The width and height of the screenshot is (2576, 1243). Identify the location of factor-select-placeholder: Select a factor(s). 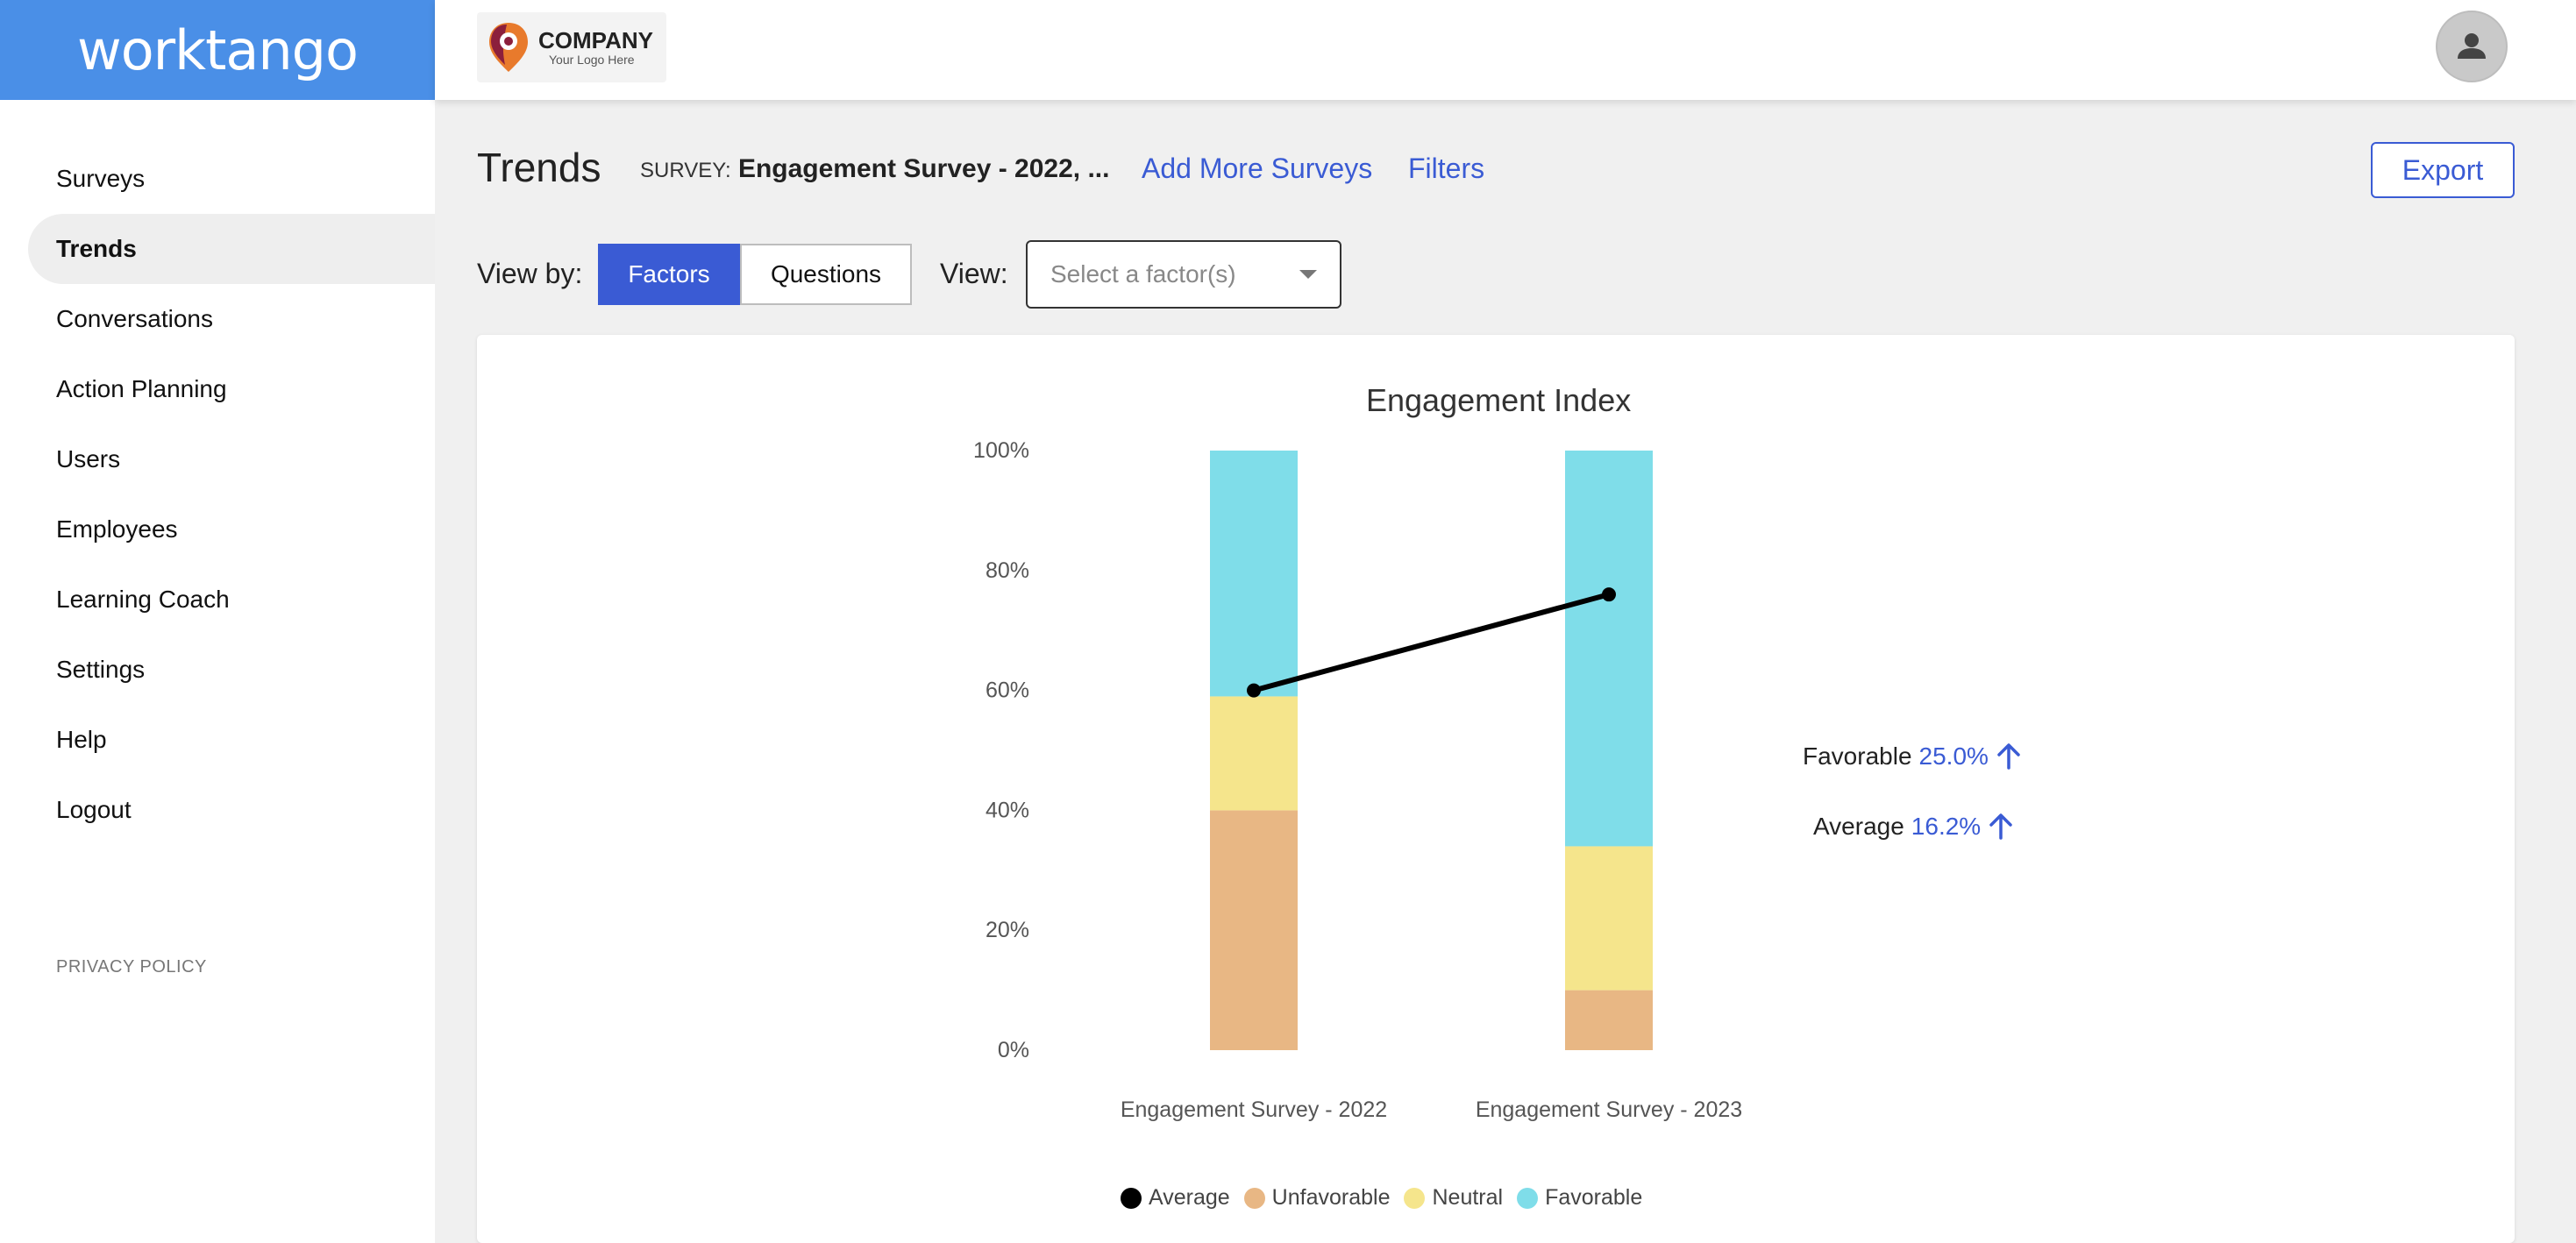
(1143, 274).